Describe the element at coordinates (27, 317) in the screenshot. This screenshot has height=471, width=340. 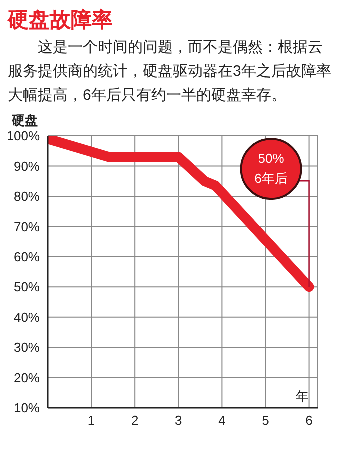
I see `y-tick-label: 40%` at that location.